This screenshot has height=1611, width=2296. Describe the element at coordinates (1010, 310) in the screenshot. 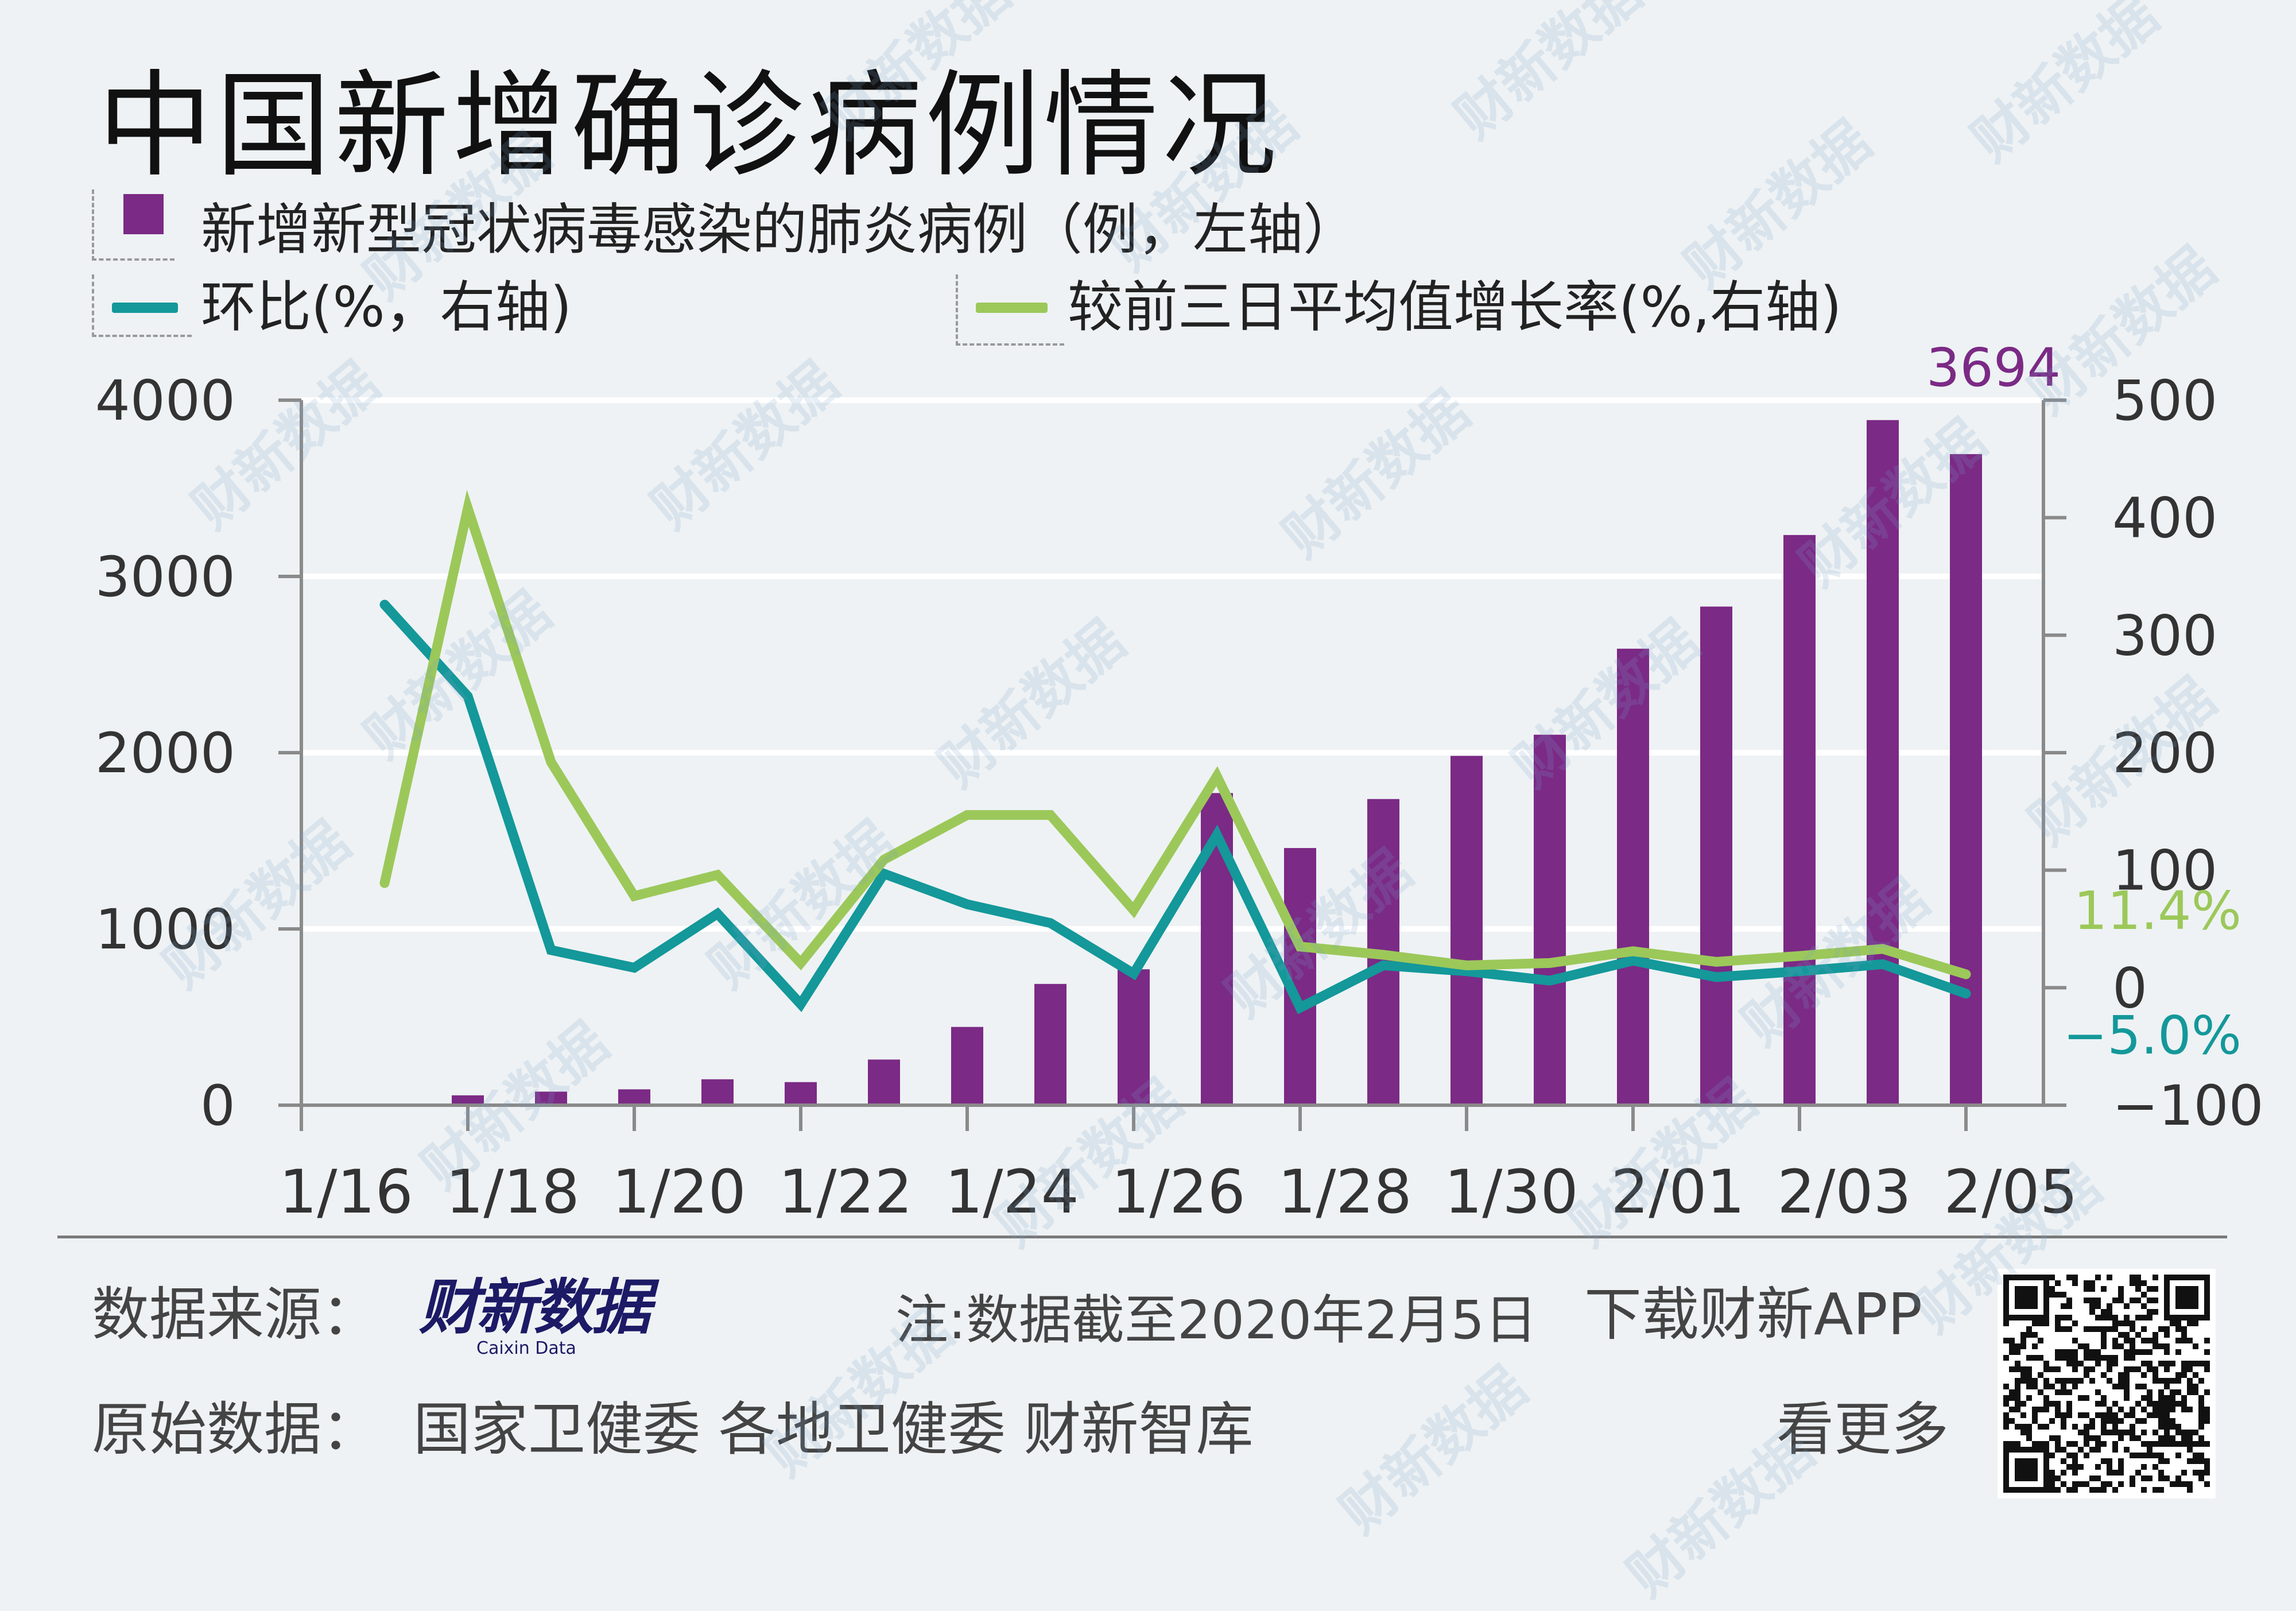

I see `legend-frame-three-day` at that location.